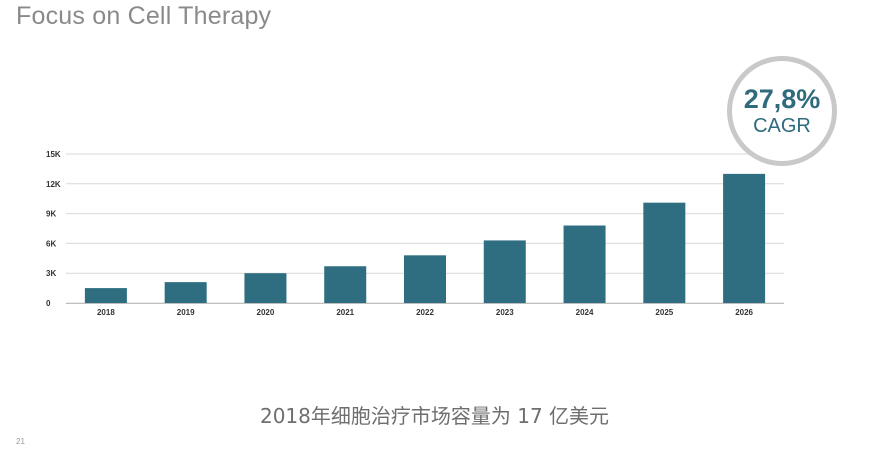  What do you see at coordinates (664, 252) in the screenshot?
I see `bar-2025` at bounding box center [664, 252].